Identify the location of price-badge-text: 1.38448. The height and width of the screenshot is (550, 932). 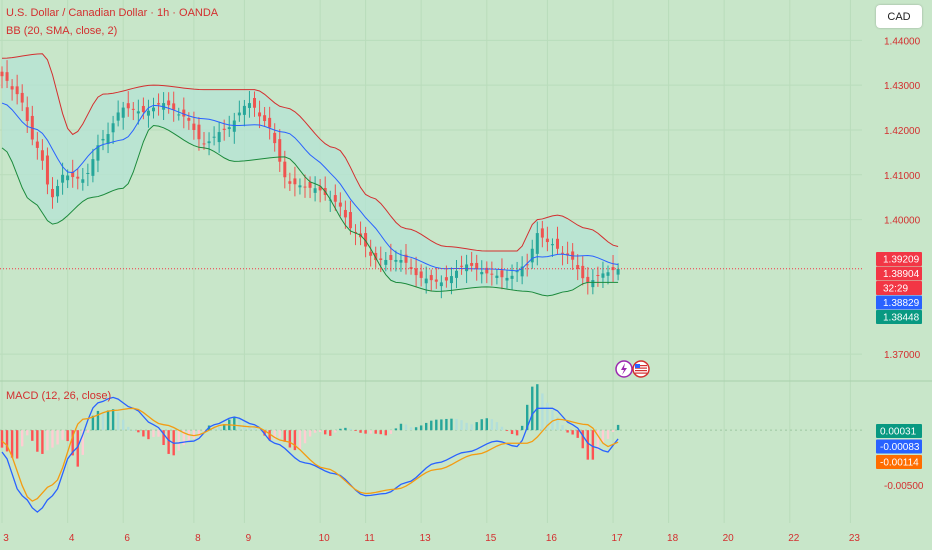
(901, 318).